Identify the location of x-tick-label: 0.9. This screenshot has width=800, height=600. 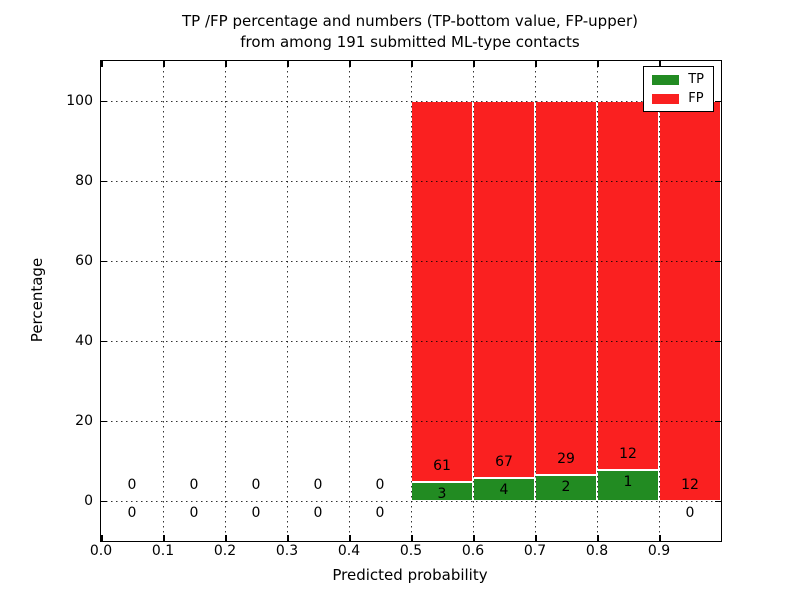
(659, 551).